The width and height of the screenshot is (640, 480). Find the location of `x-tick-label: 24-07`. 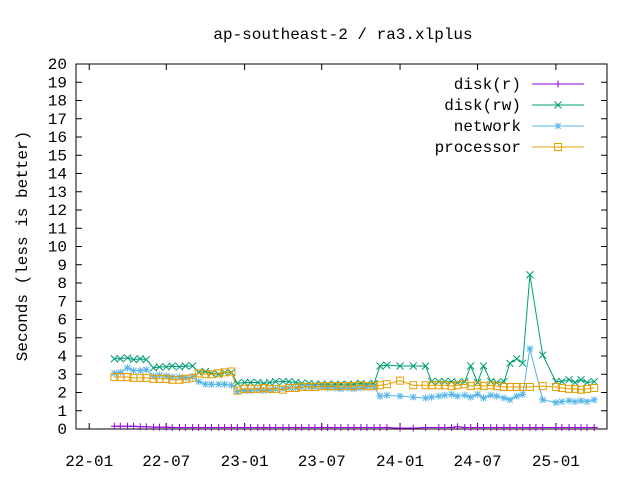

x-tick-label: 24-07 is located at coordinates (478, 462).